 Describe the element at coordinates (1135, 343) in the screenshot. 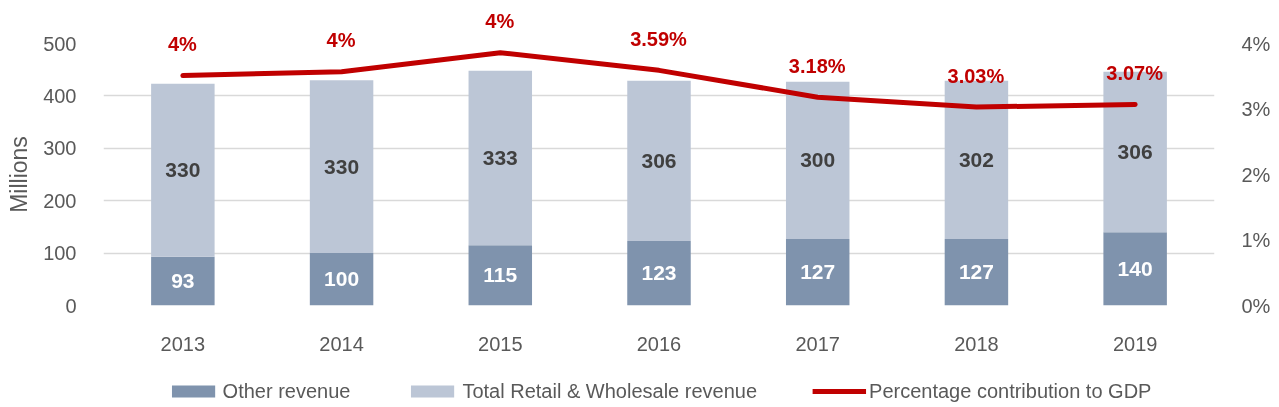

I see `x-tick-label: 2019` at that location.